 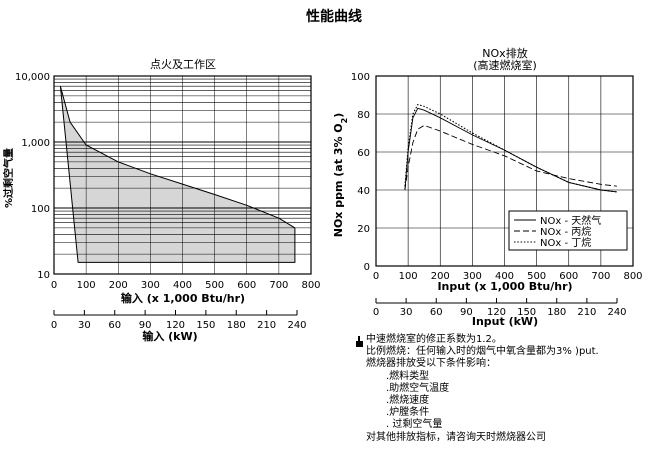 What do you see at coordinates (183, 64) in the screenshot?
I see `chart1-title: 点火及工作区` at bounding box center [183, 64].